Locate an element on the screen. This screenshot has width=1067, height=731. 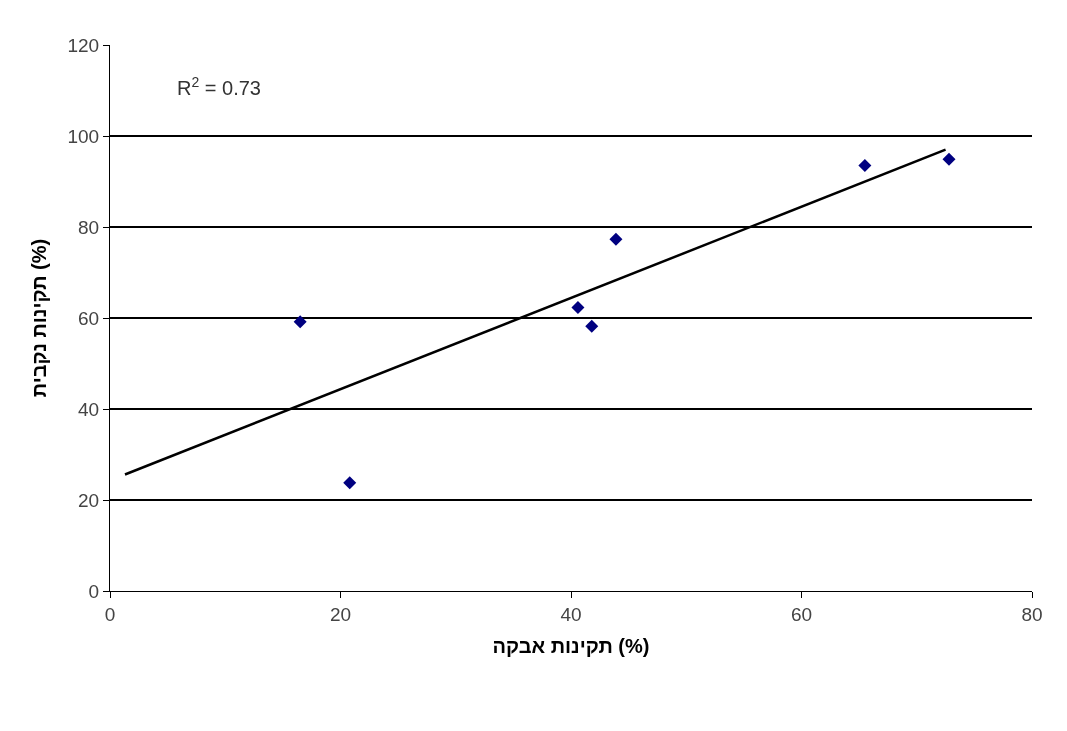
x-tick-label: 20 is located at coordinates (340, 614).